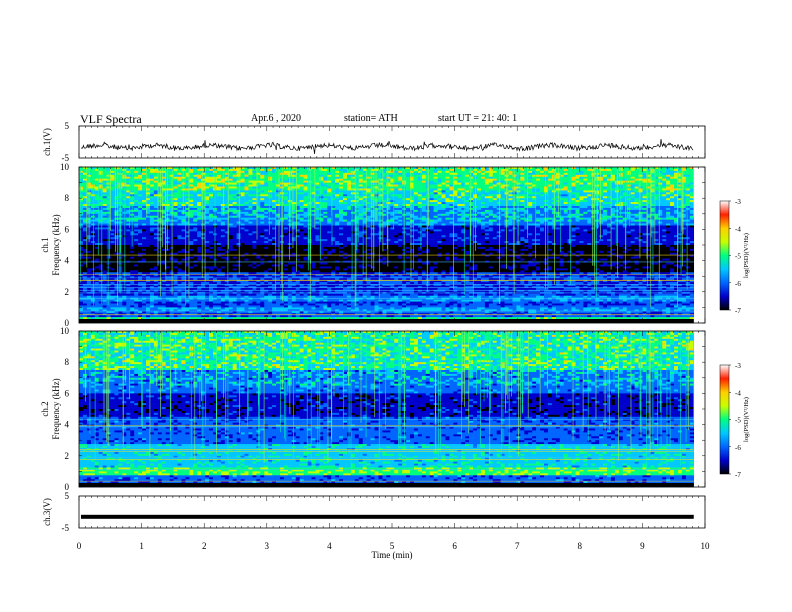  What do you see at coordinates (67, 126) in the screenshot?
I see `ch1-ytick-top: 5` at bounding box center [67, 126].